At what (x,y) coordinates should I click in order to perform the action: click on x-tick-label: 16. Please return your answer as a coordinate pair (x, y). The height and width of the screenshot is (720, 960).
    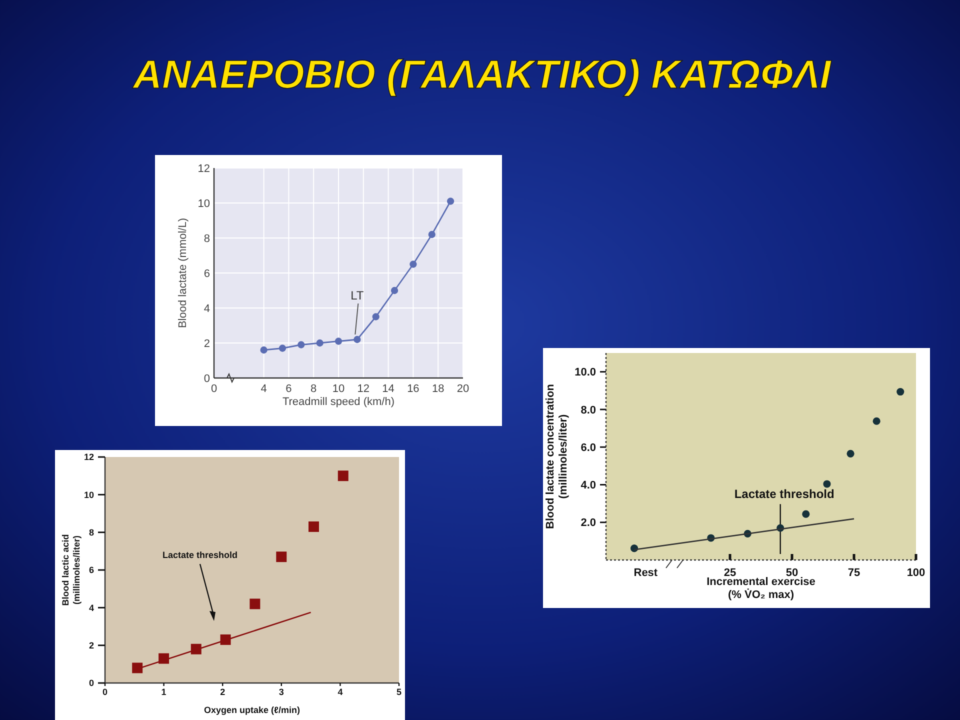
    Looking at the image, I should click on (413, 389).